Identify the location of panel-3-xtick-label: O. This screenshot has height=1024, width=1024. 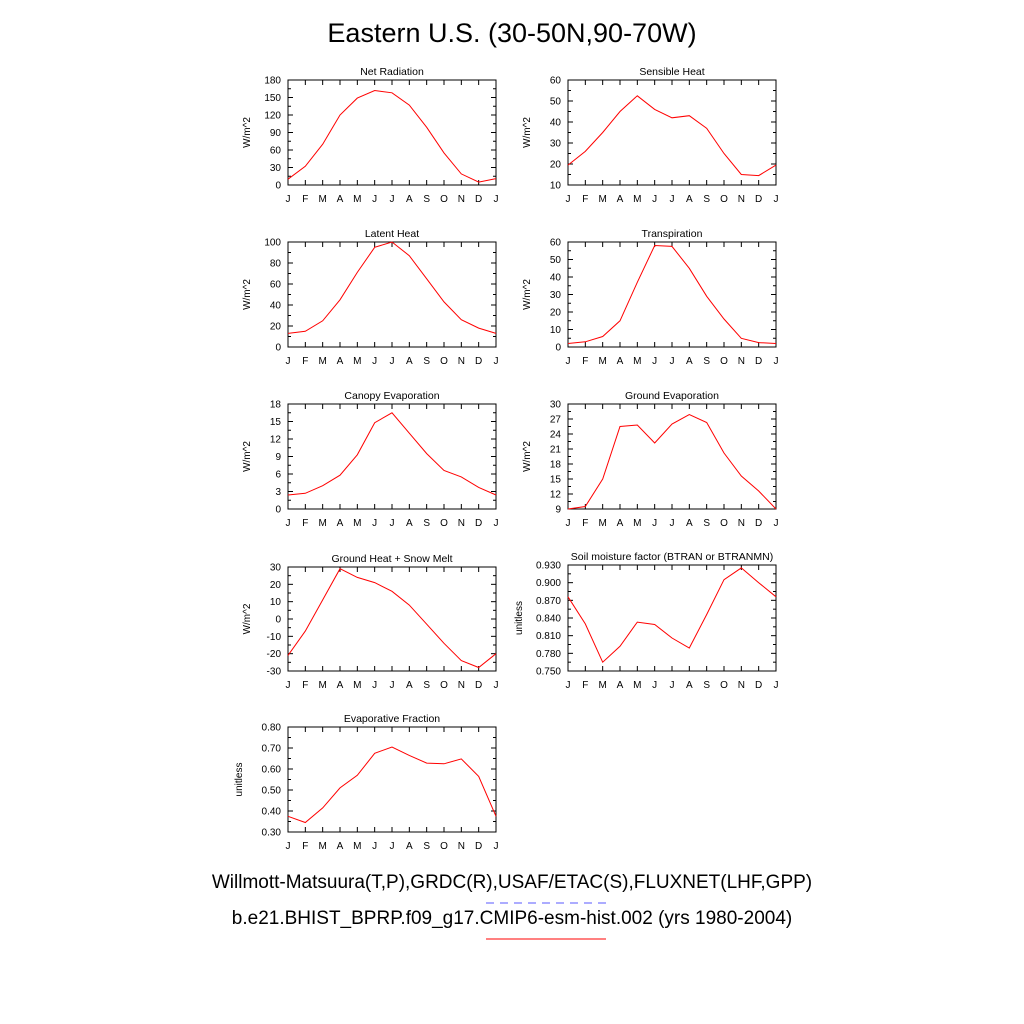
(724, 361).